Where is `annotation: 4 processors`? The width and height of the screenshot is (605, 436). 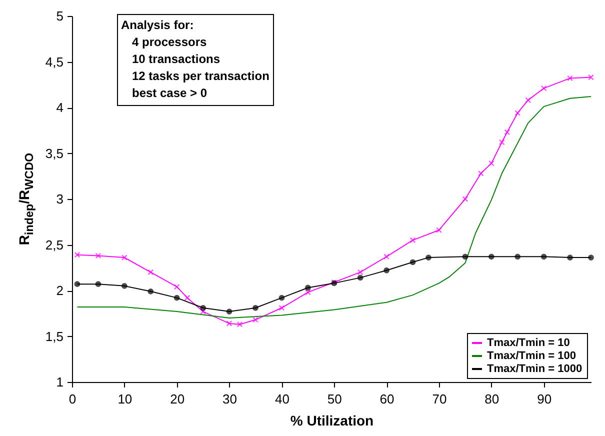
annotation: 4 processors is located at coordinates (169, 42).